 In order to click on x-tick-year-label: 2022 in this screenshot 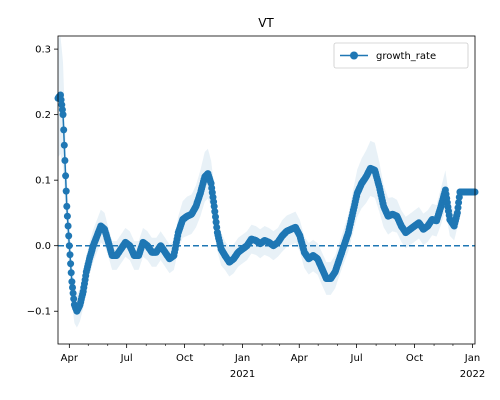, I will do `click(472, 374)`.